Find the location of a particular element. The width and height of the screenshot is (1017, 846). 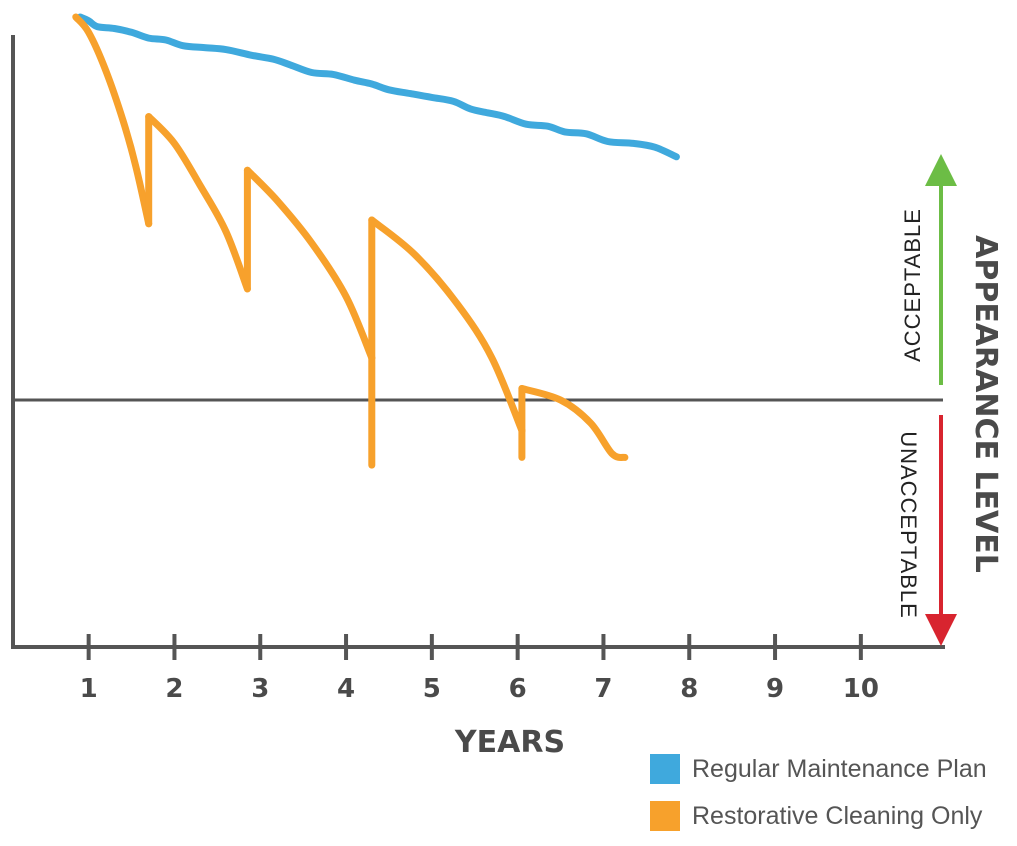

legend-label-regular-maintenance: Regular Maintenance Plan is located at coordinates (839, 768).